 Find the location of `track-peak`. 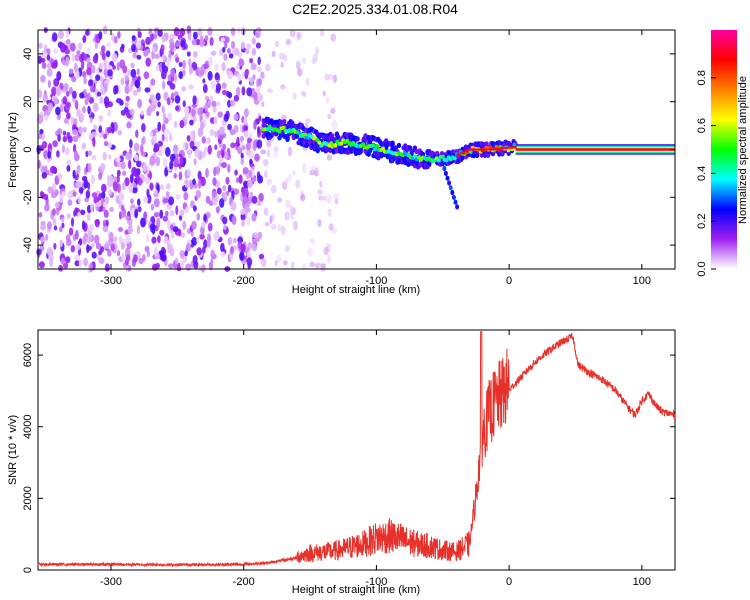

track-peak is located at coordinates (502, 148).